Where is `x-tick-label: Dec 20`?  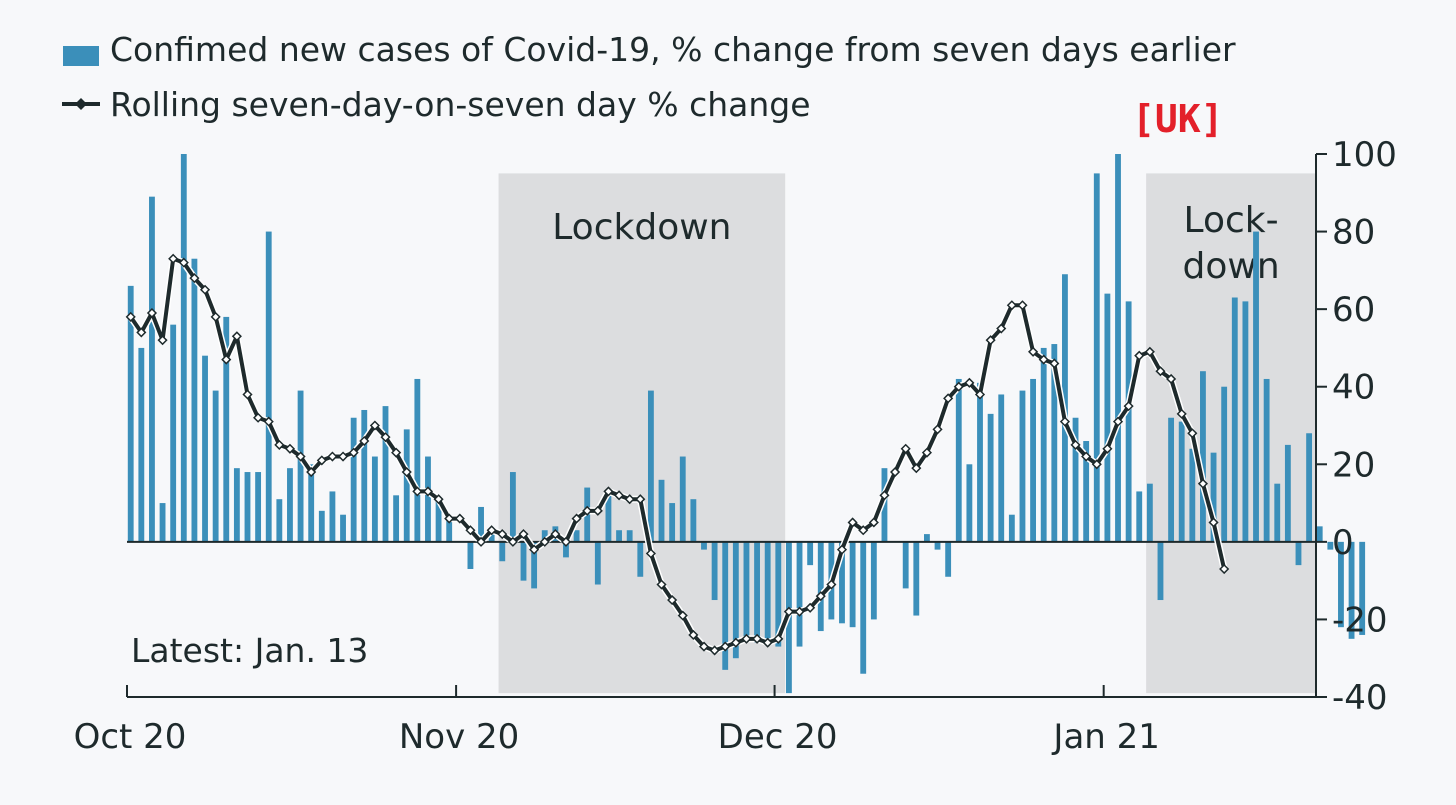
x-tick-label: Dec 20 is located at coordinates (778, 737).